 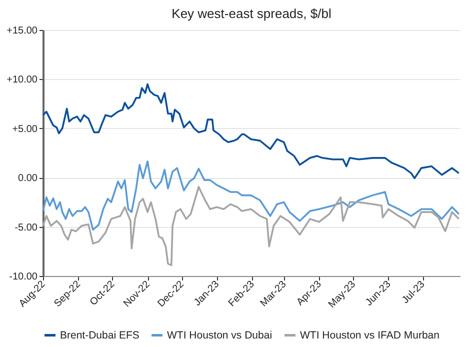 What do you see at coordinates (28, 178) in the screenshot?
I see `y-tick-label: 0.00` at bounding box center [28, 178].